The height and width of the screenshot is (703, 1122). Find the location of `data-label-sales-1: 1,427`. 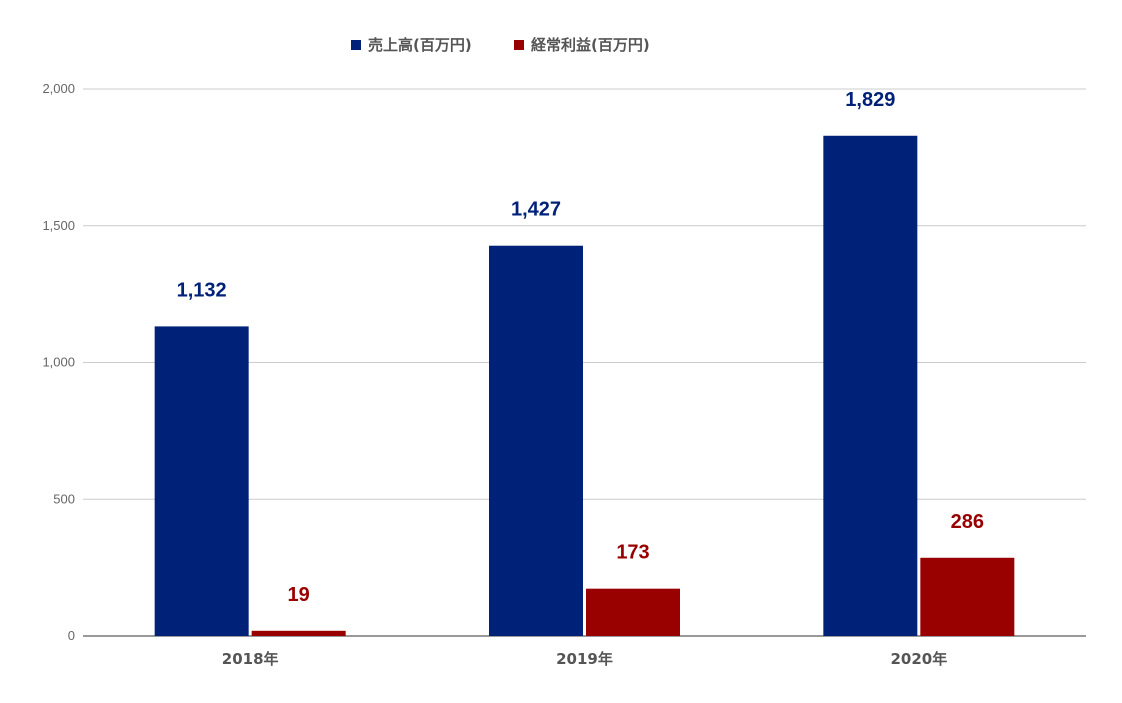

data-label-sales-1: 1,427 is located at coordinates (536, 210).